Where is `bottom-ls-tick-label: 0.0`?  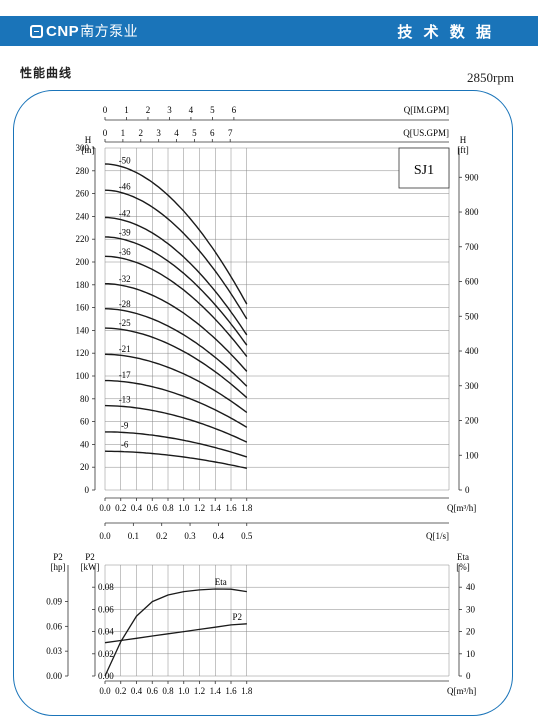 bottom-ls-tick-label: 0.0 is located at coordinates (105, 536).